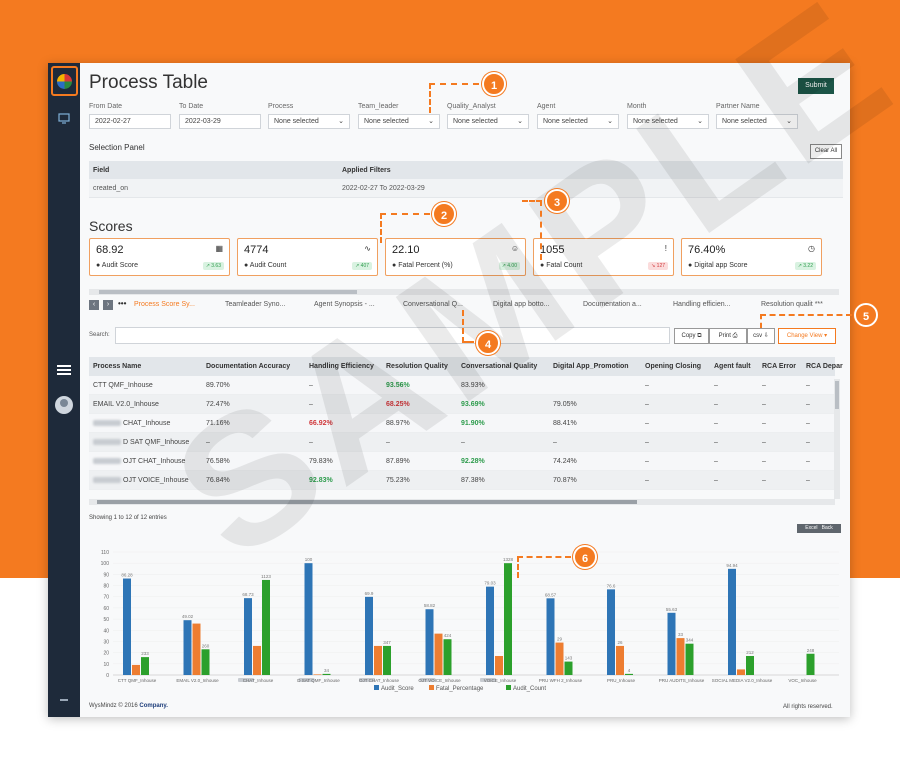 Image resolution: width=900 pixels, height=777 pixels. What do you see at coordinates (462, 385) in the screenshot?
I see `table-row: CTT QMF_Inhouse 89.70% – 93.56% 83.93% – – – –` at bounding box center [462, 385].